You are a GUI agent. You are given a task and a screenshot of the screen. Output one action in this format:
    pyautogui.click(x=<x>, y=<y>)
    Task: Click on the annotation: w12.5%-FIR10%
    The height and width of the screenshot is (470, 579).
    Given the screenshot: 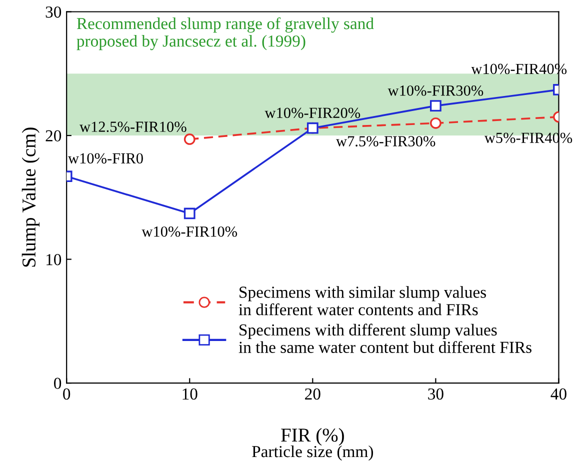 What is the action you would take?
    pyautogui.click(x=133, y=127)
    